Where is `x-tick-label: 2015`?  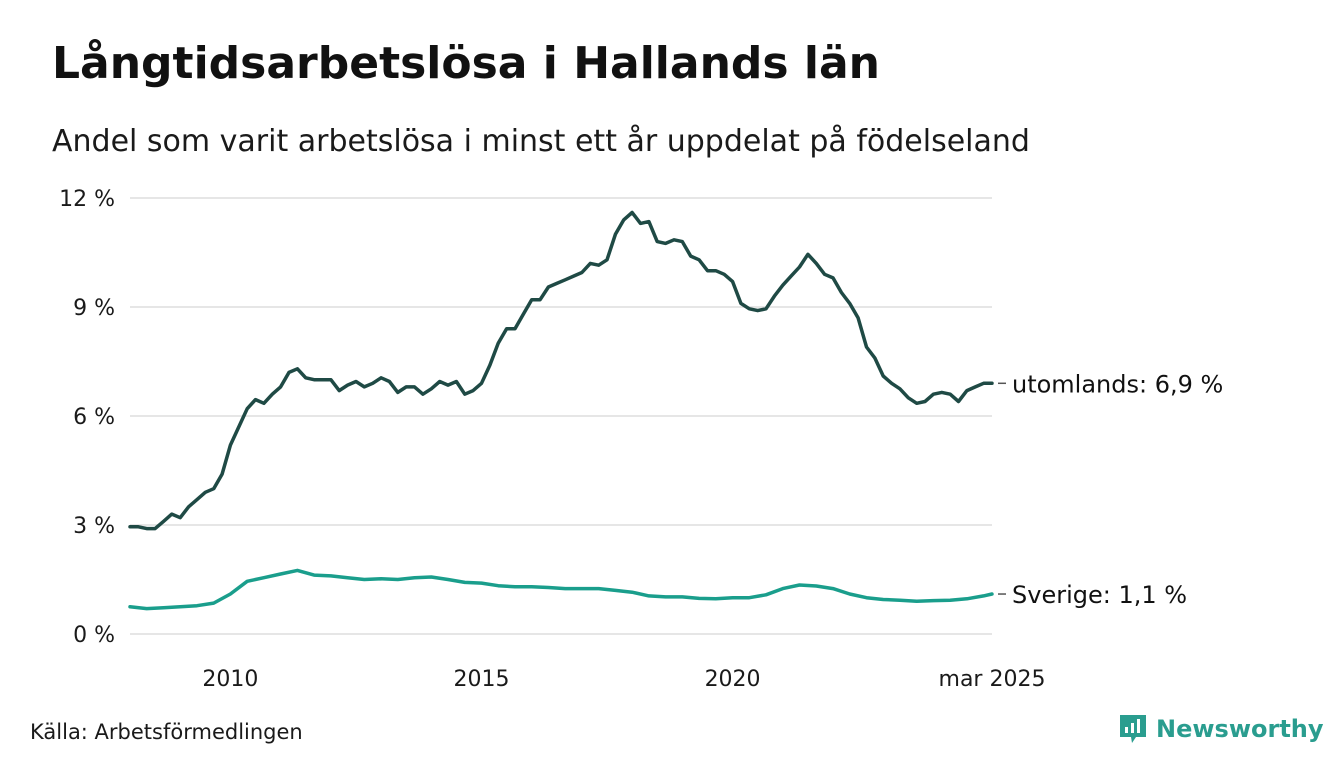 x-tick-label: 2015 is located at coordinates (481, 679).